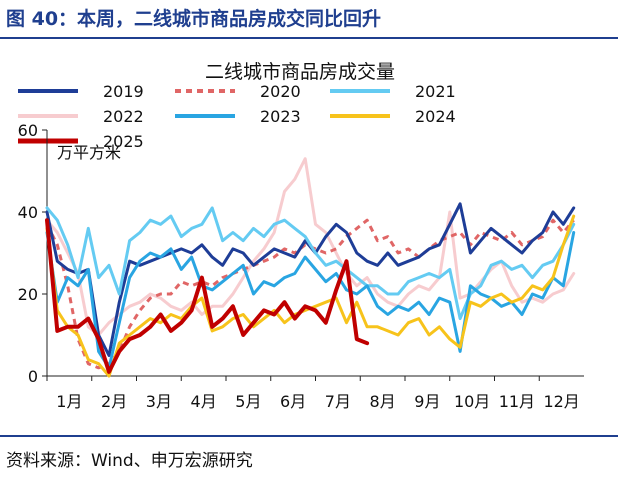 This screenshot has height=479, width=618. Describe the element at coordinates (435, 116) in the screenshot. I see `legend-label-2024: 2024` at that location.